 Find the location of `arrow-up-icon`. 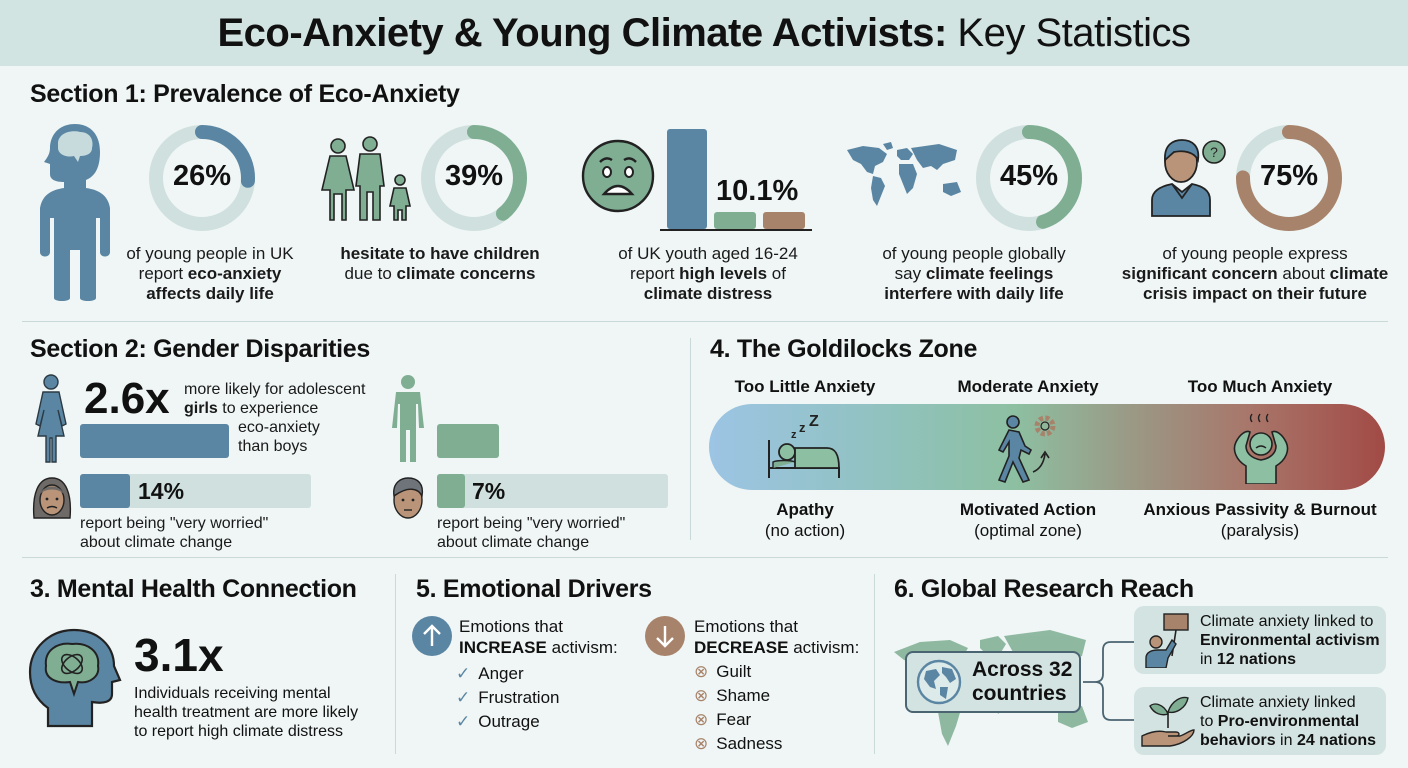

arrow-up-icon is located at coordinates (432, 636).